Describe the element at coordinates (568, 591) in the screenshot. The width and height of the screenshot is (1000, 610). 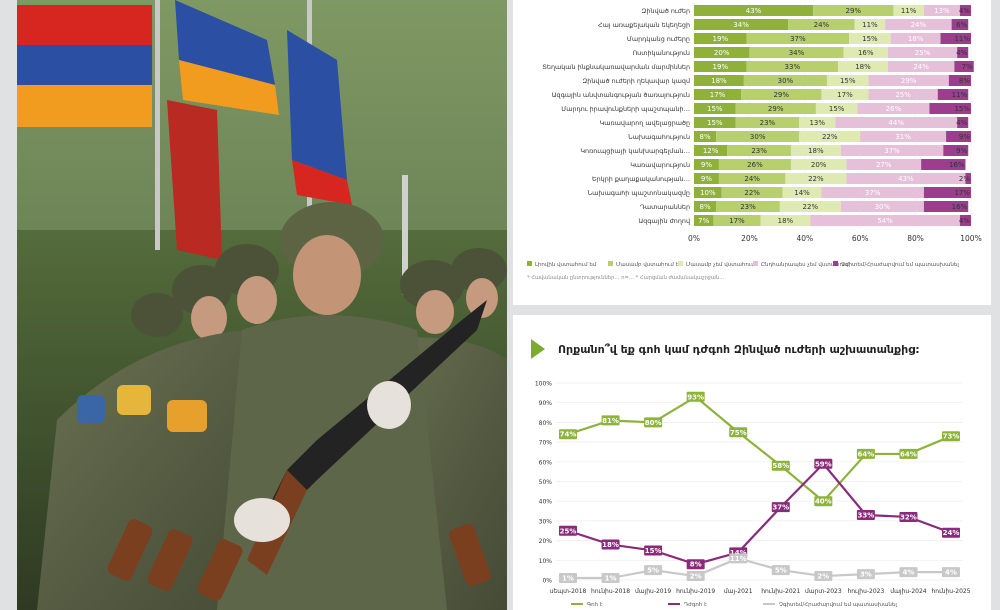
I see `line-x-tick-label: սեպտ-2018` at that location.